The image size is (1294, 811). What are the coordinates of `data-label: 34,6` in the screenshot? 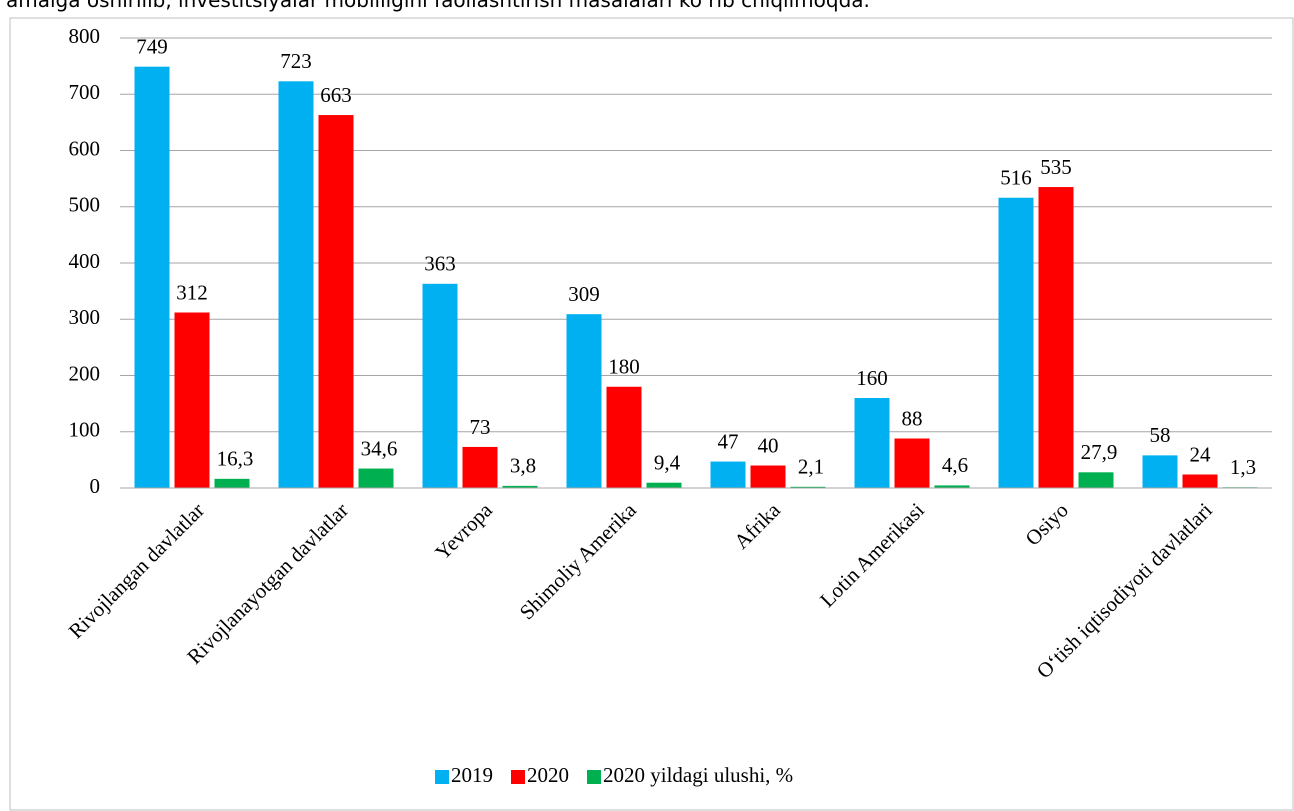 It's located at (379, 448).